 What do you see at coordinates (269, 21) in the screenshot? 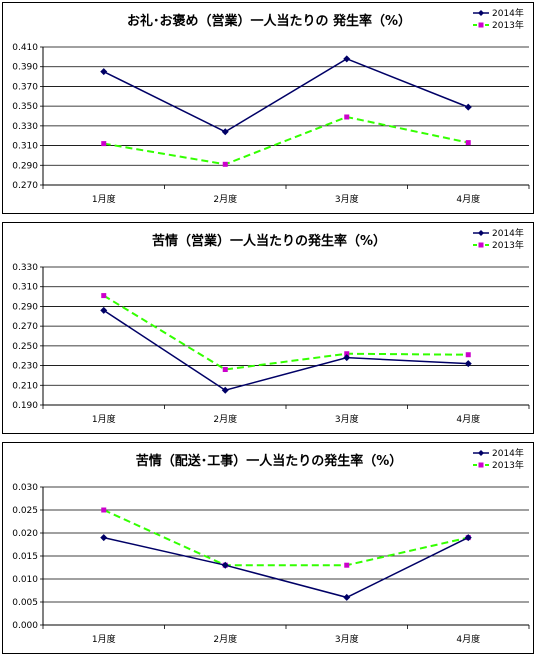
I see `chart-title: お礼･お褒め（営業）一人当たりの 発生率（%）` at bounding box center [269, 21].